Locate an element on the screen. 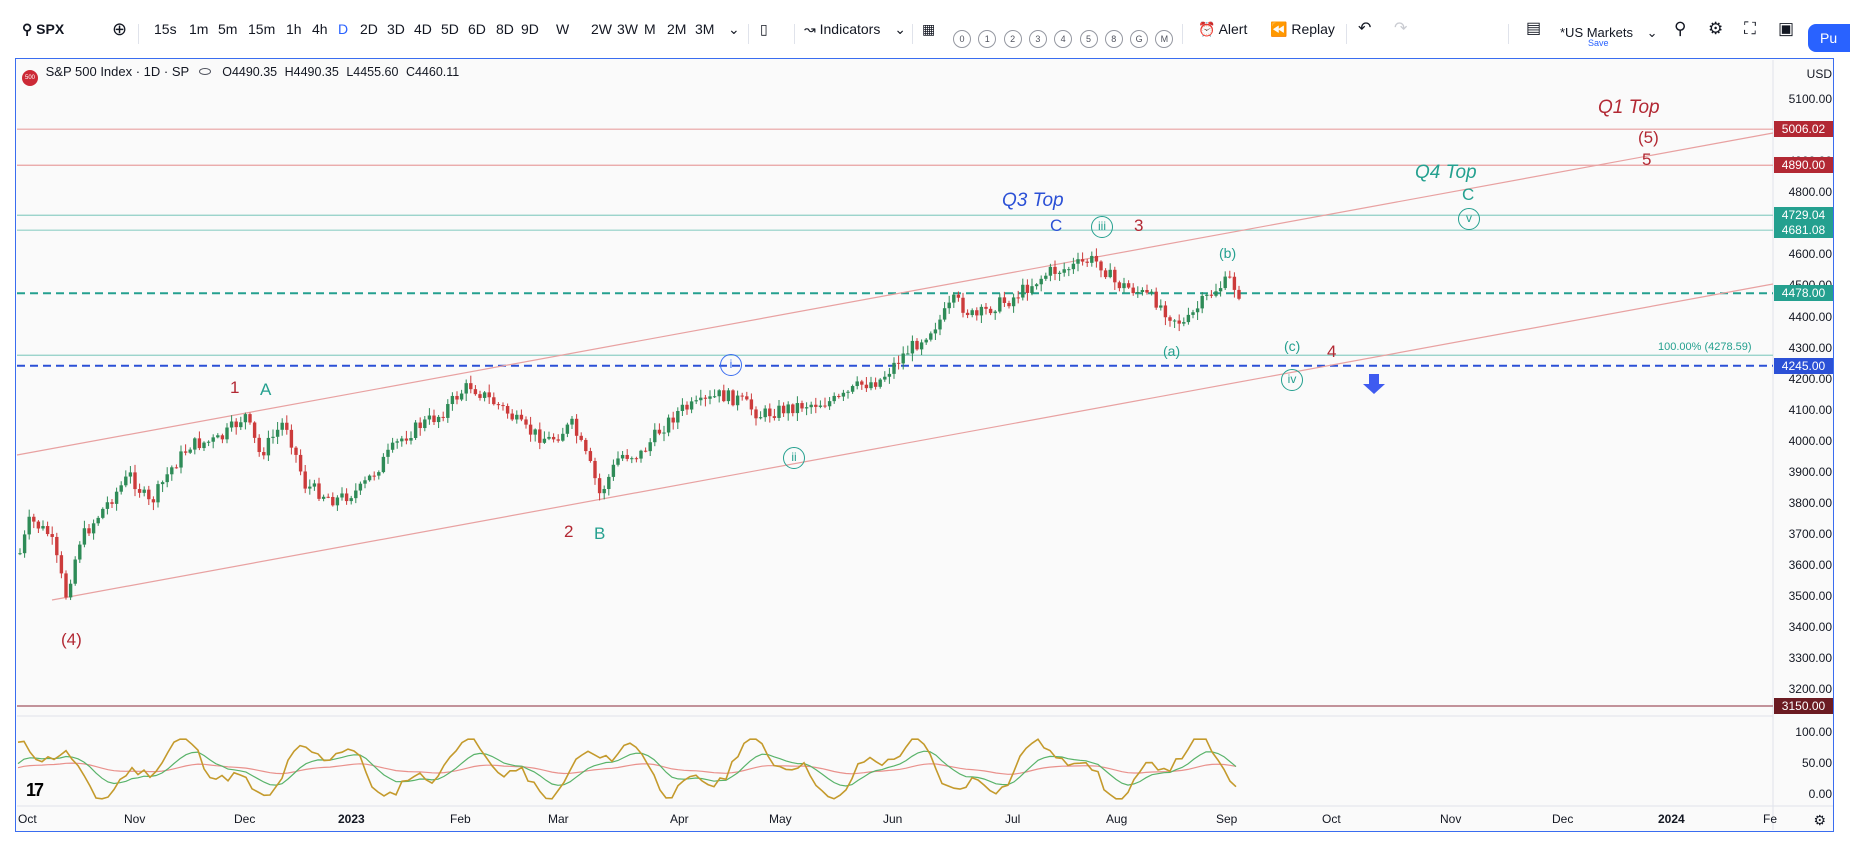 This screenshot has height=866, width=1850. undo-icon: ↶ is located at coordinates (1365, 28).